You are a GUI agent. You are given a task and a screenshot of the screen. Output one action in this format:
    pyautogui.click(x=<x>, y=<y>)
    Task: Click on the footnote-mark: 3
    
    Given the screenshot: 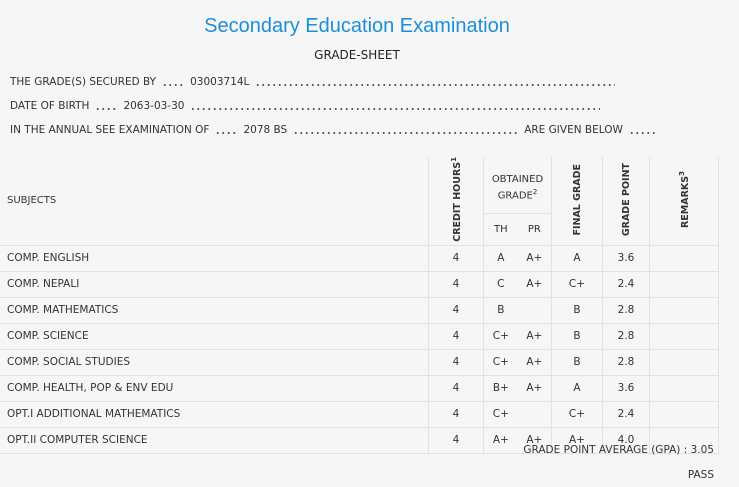 What is the action you would take?
    pyautogui.click(x=681, y=173)
    